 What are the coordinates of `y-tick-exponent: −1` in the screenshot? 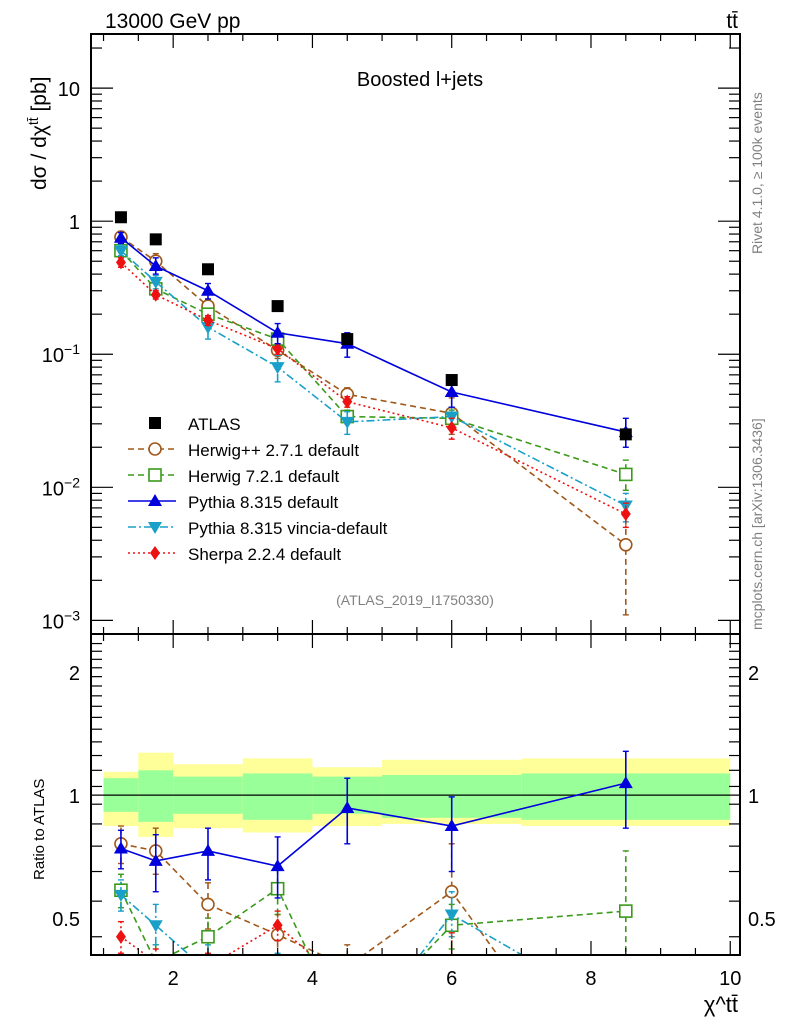 It's located at (72, 349).